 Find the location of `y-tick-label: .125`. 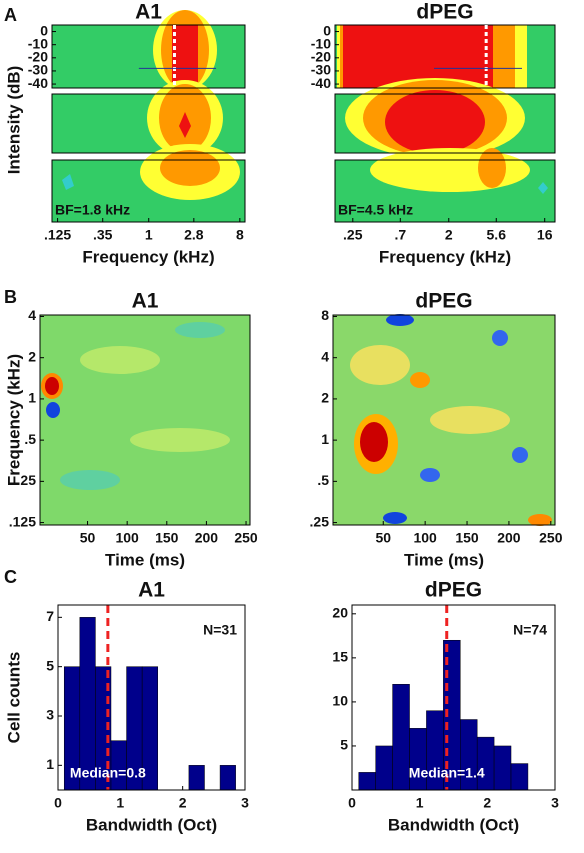

y-tick-label: .125 is located at coordinates (22, 521).